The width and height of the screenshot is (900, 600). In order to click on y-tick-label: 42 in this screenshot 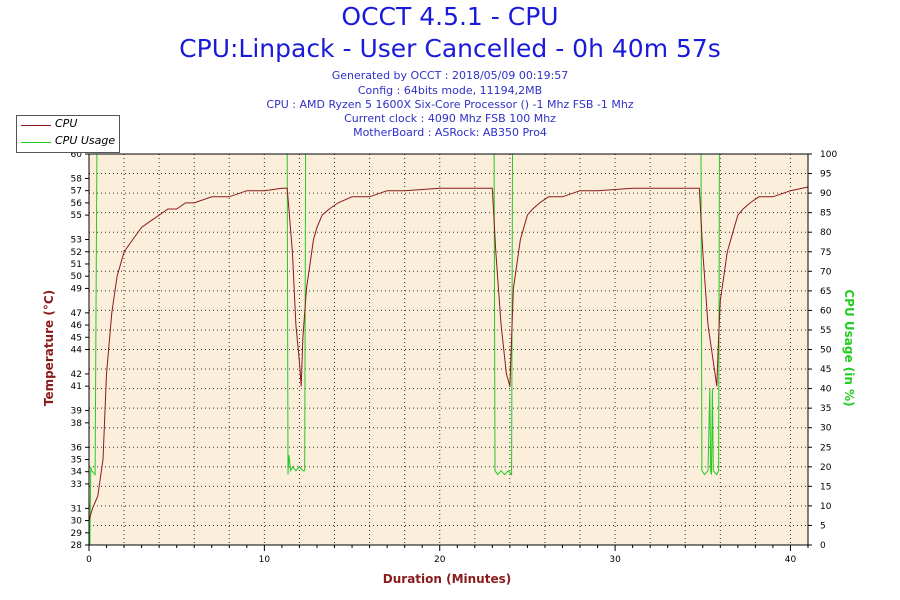, I will do `click(76, 375)`.